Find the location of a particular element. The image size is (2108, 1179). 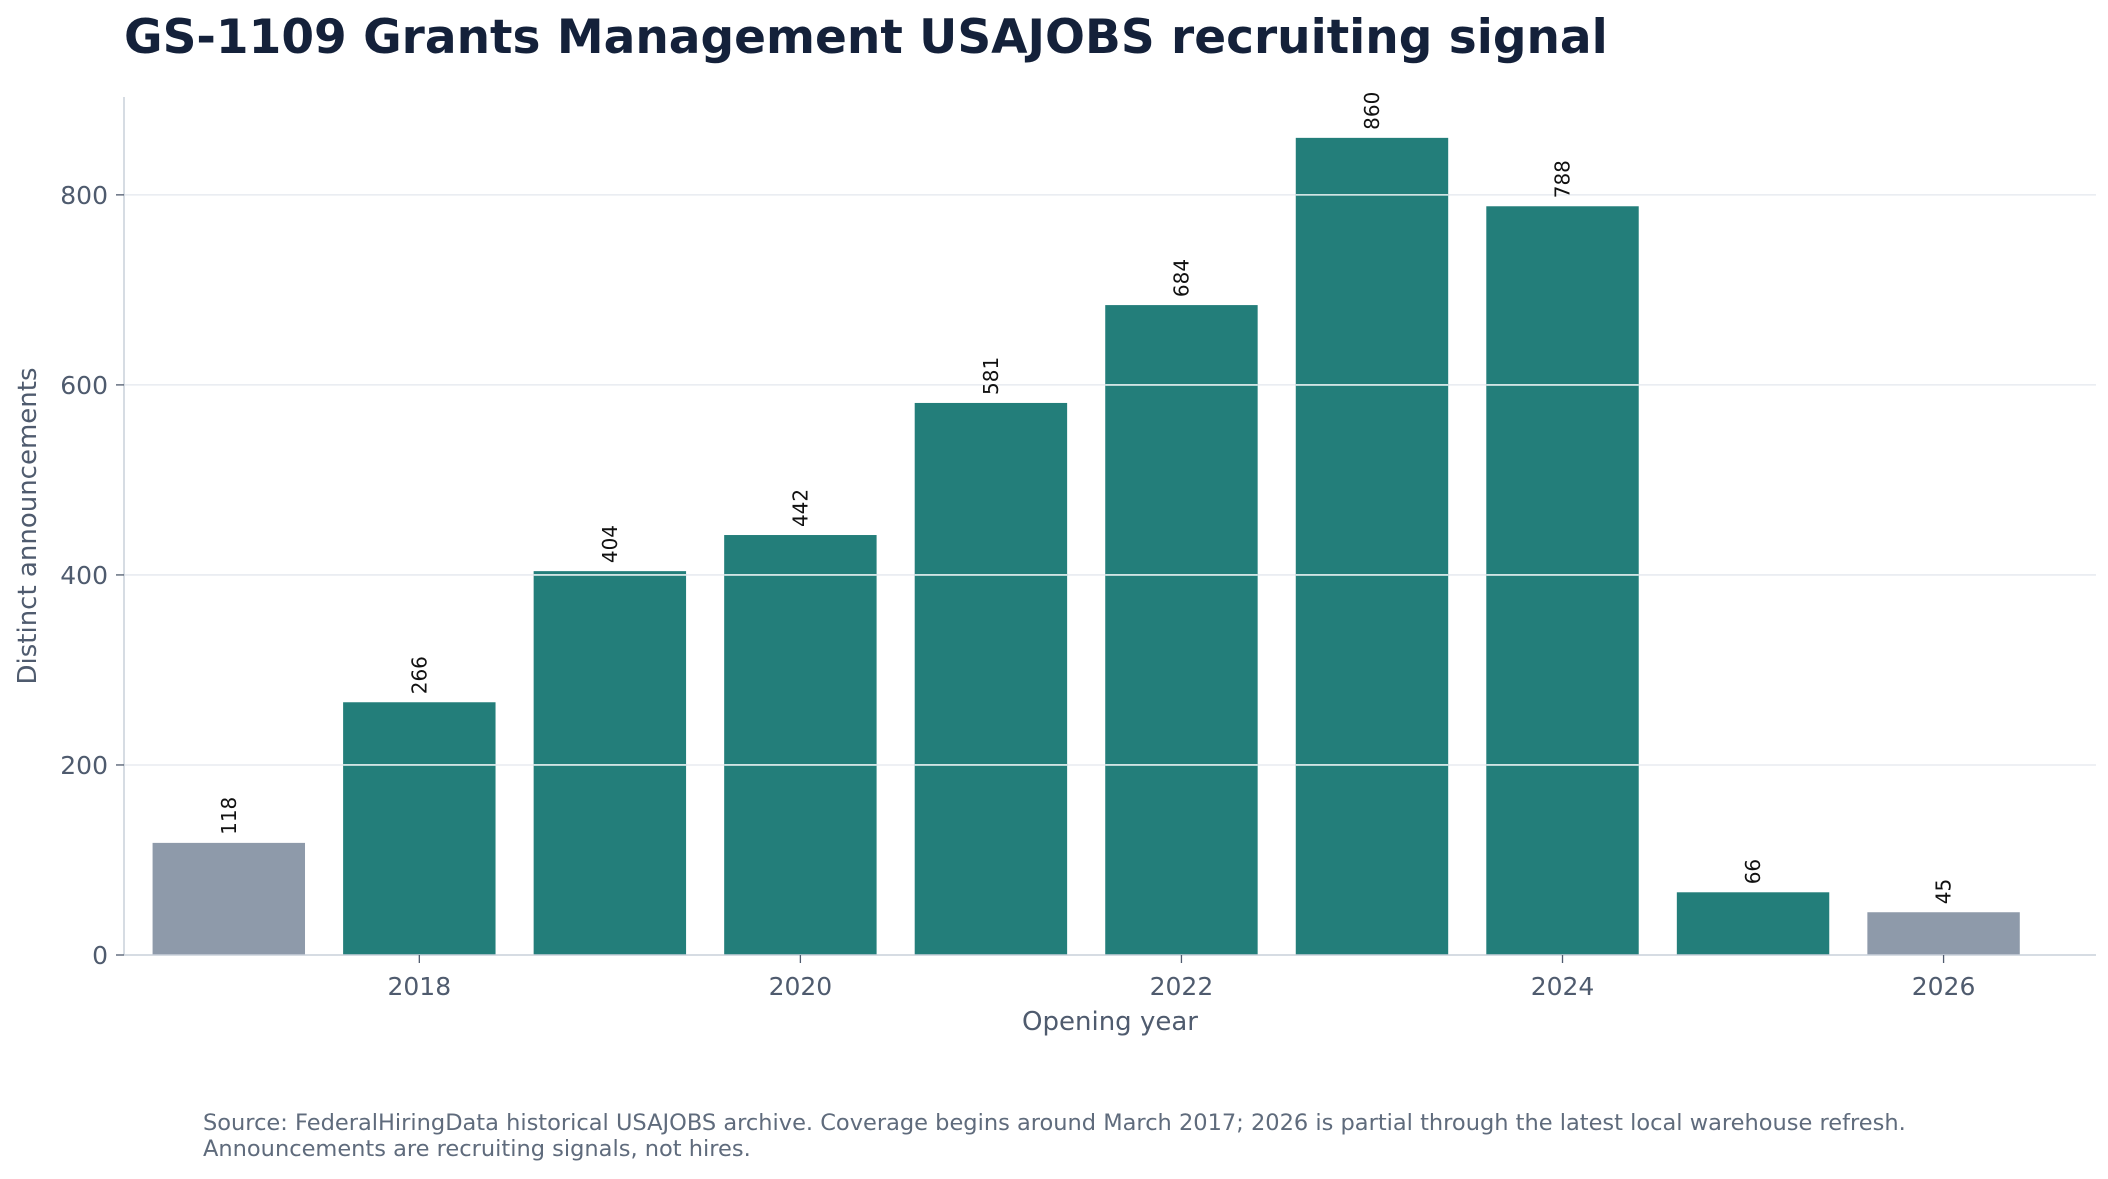

bar-2024 is located at coordinates (1562, 580).